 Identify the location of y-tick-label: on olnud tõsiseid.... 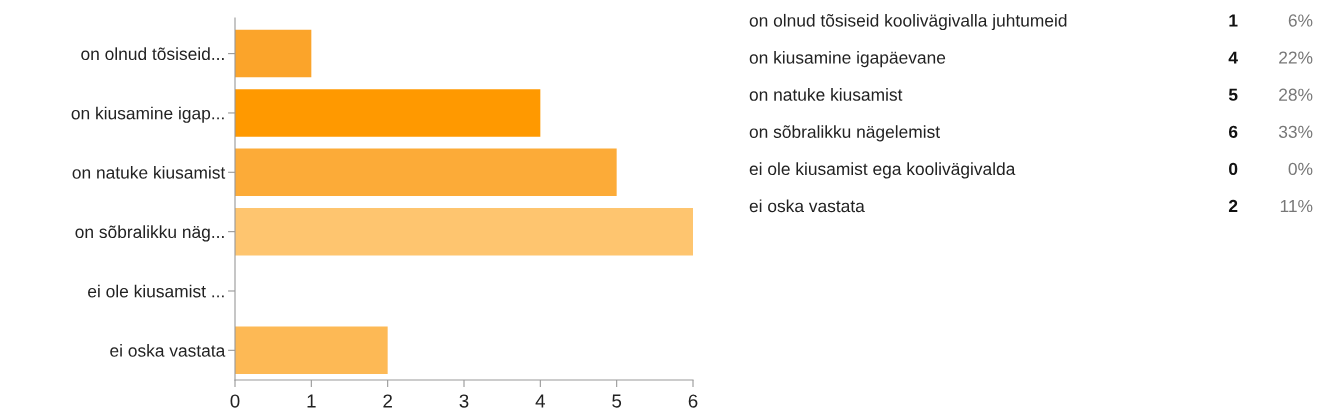
(152, 54).